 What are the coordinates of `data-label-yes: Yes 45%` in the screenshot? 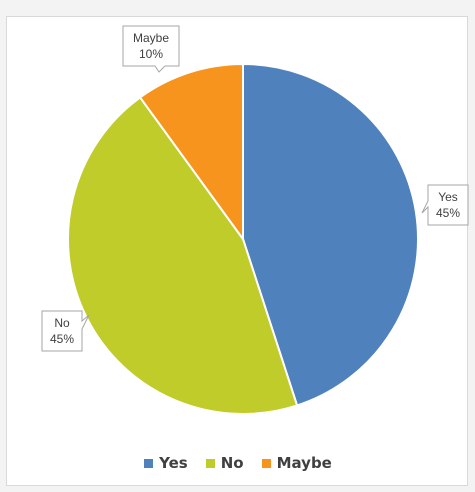 It's located at (445, 205).